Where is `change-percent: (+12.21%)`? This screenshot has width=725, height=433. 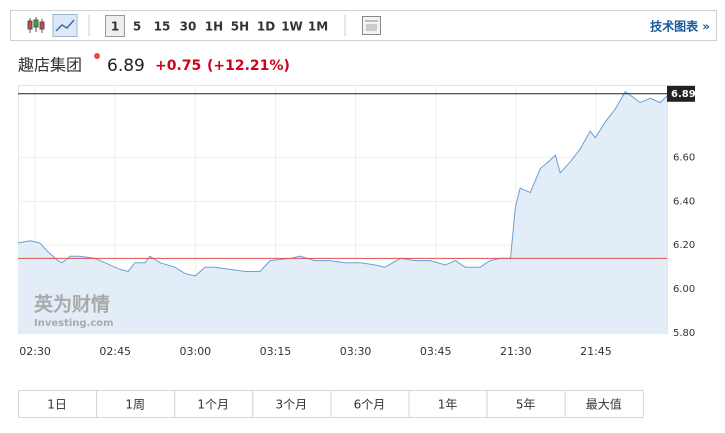 change-percent: (+12.21%) is located at coordinates (248, 66).